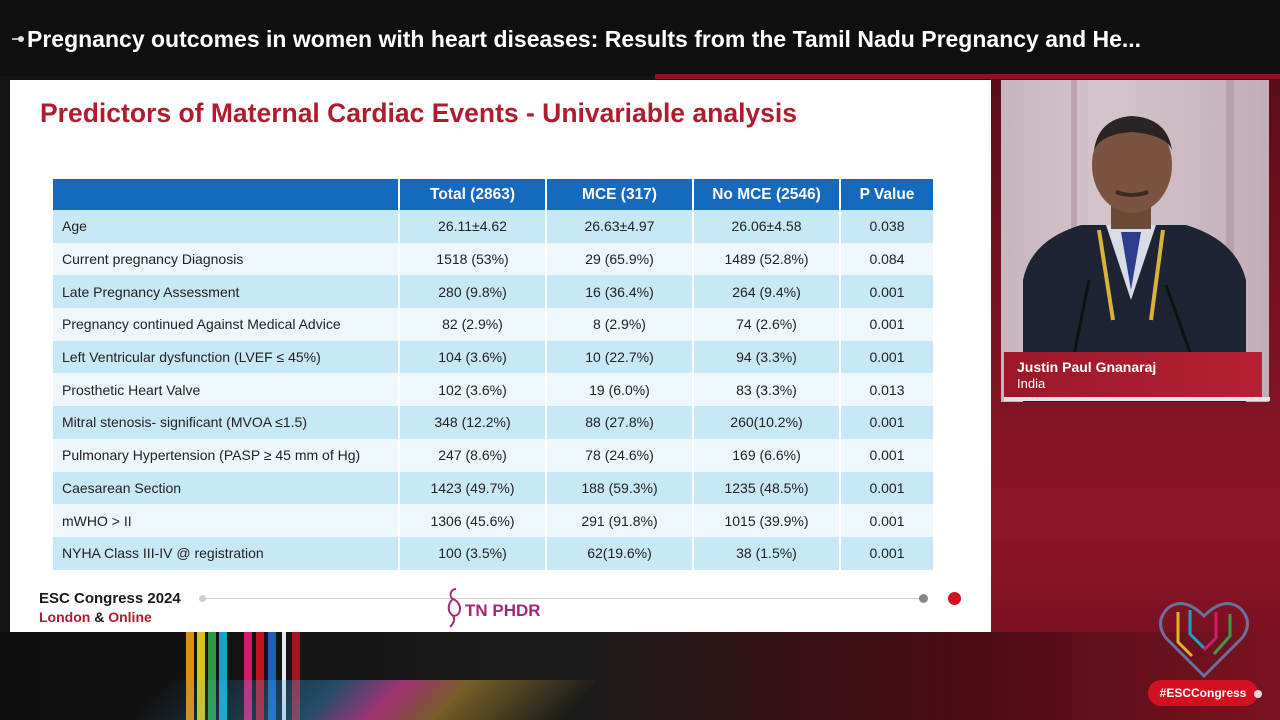  Describe the element at coordinates (619, 226) in the screenshot. I see `value-cell: 26.63±4.97` at that location.